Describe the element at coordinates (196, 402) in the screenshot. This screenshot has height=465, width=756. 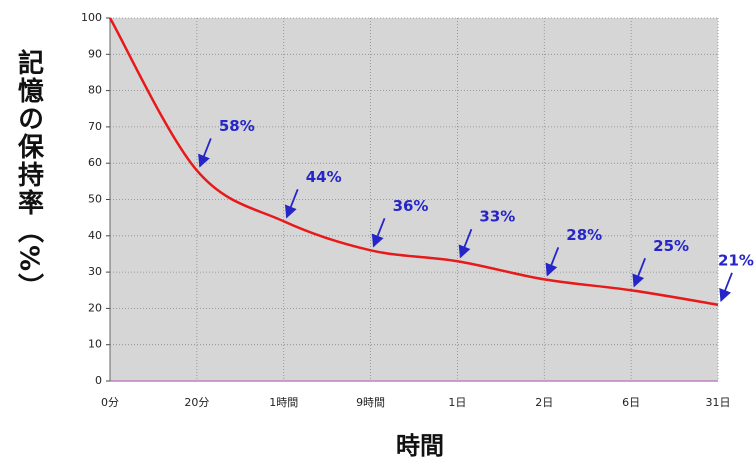
I see `x-tick-label: 20分` at that location.